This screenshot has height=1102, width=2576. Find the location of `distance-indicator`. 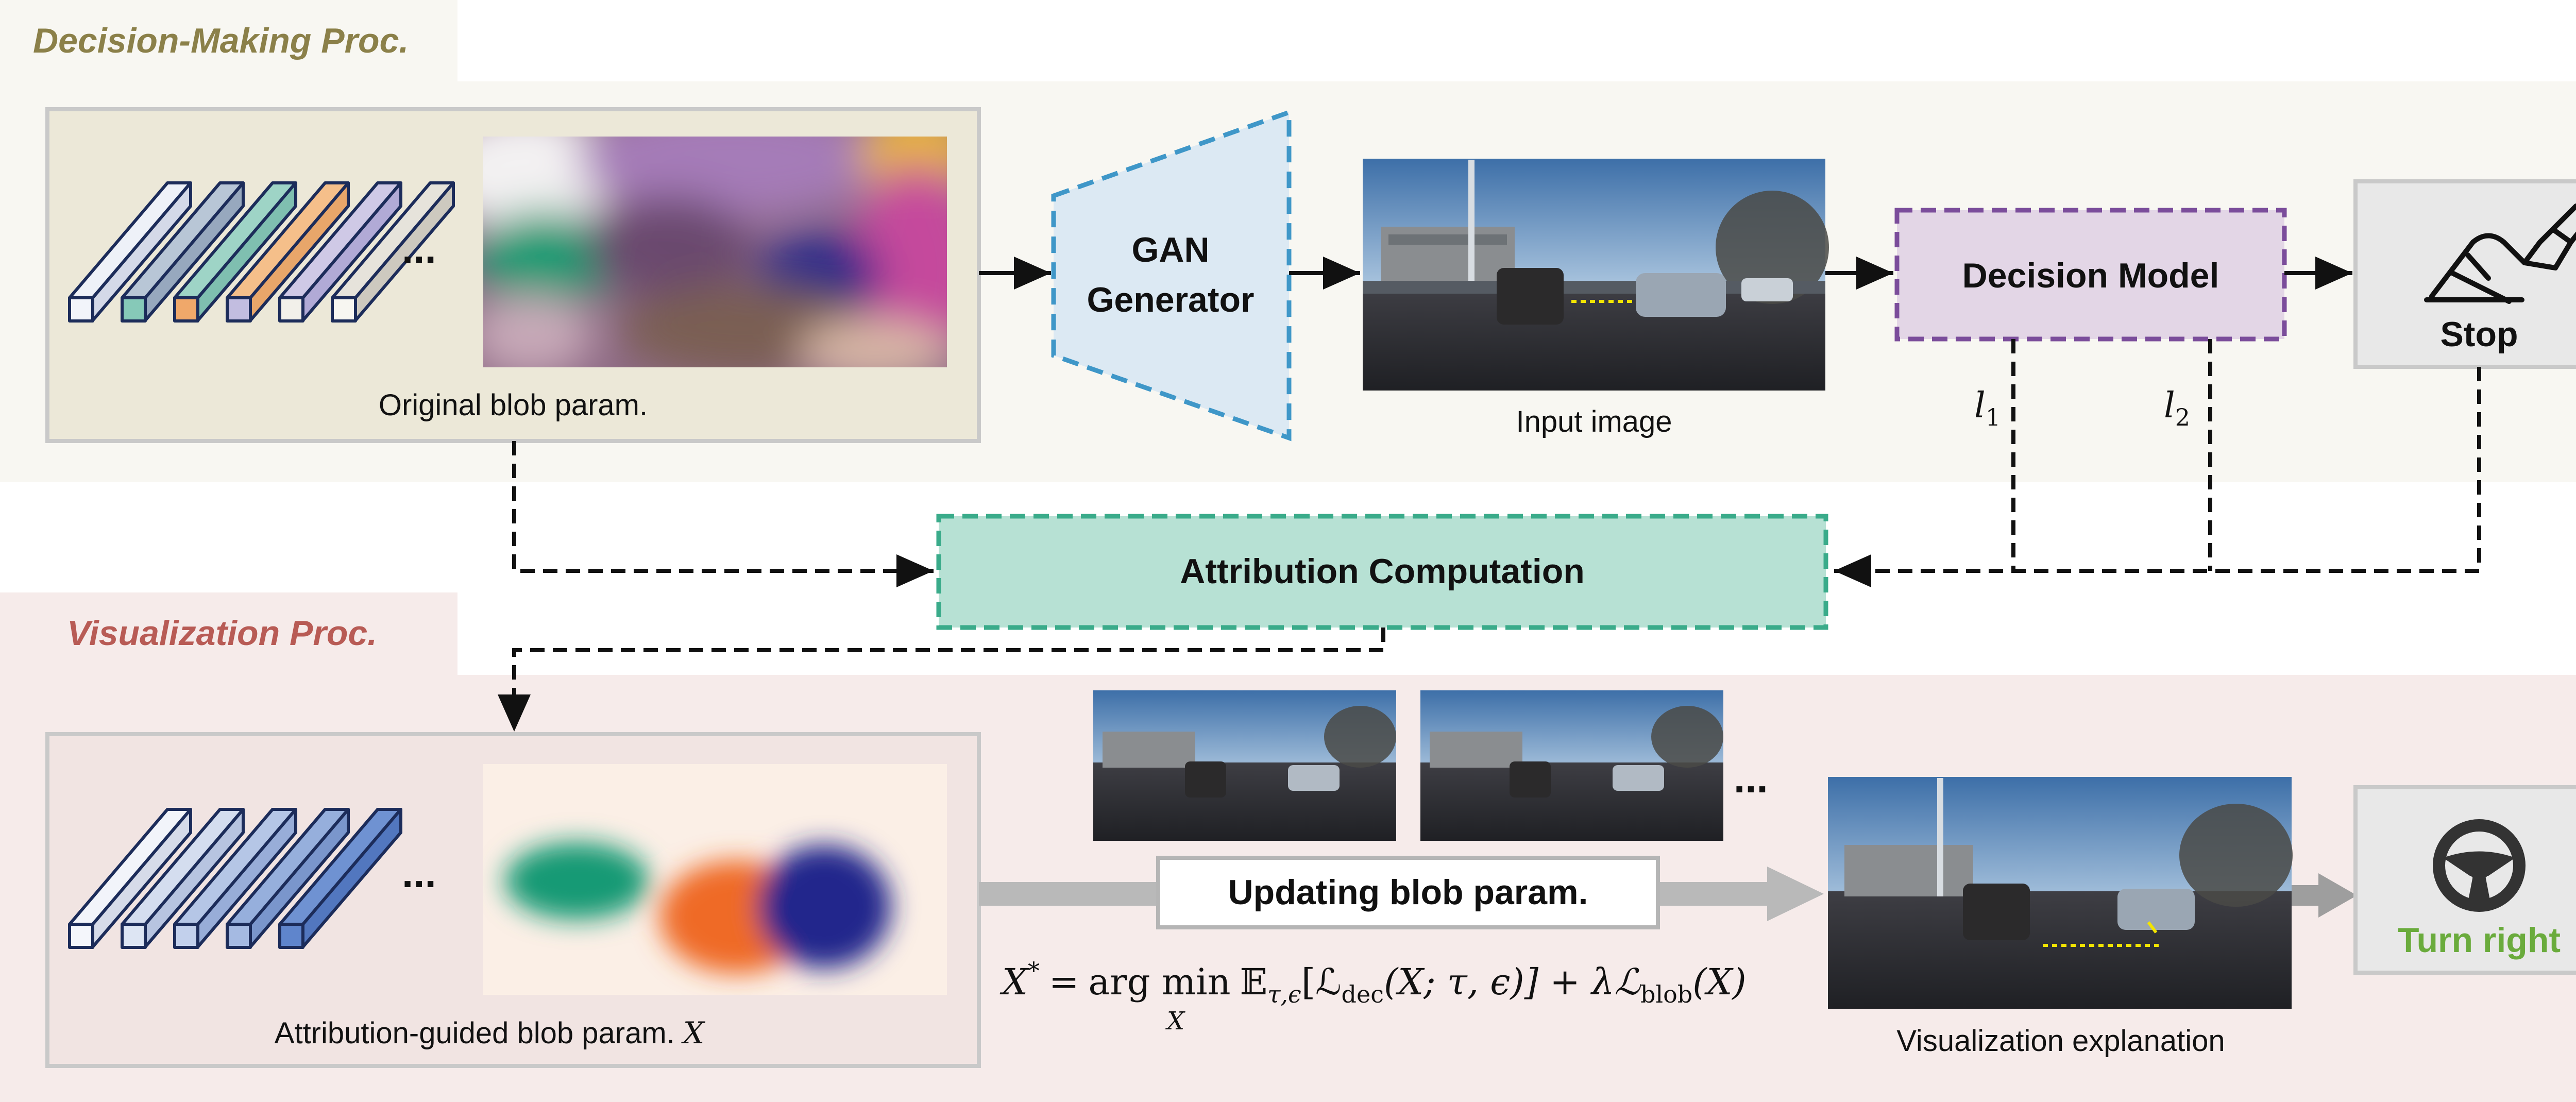

distance-indicator is located at coordinates (2152, 927).